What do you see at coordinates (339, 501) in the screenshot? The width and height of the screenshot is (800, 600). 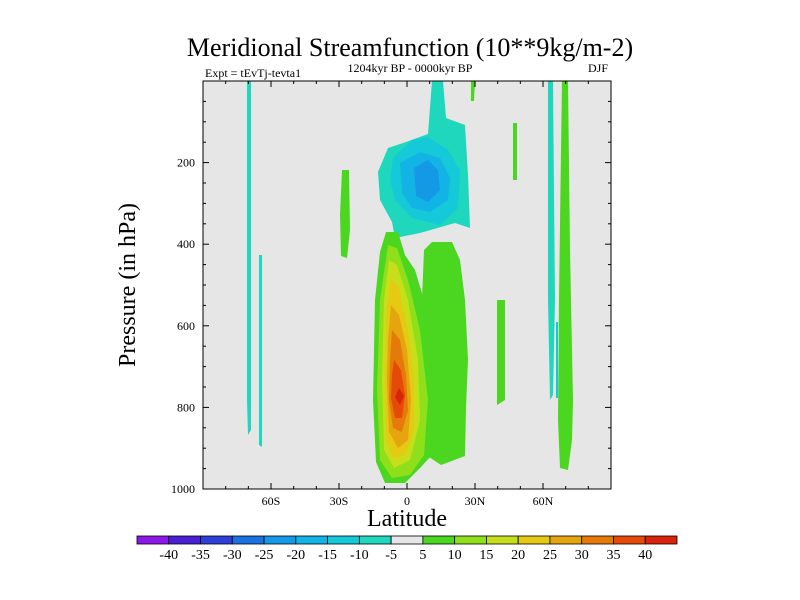 I see `x-tick-label: 30S` at bounding box center [339, 501].